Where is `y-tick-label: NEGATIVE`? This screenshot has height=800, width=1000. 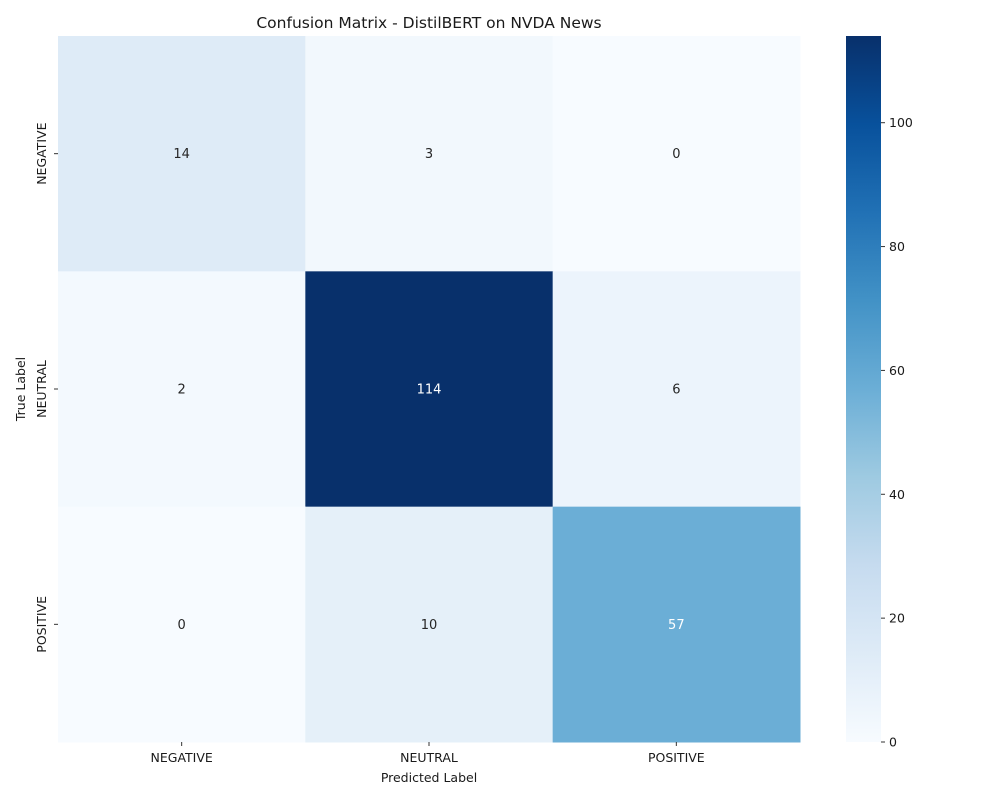
y-tick-label: NEGATIVE is located at coordinates (41, 153).